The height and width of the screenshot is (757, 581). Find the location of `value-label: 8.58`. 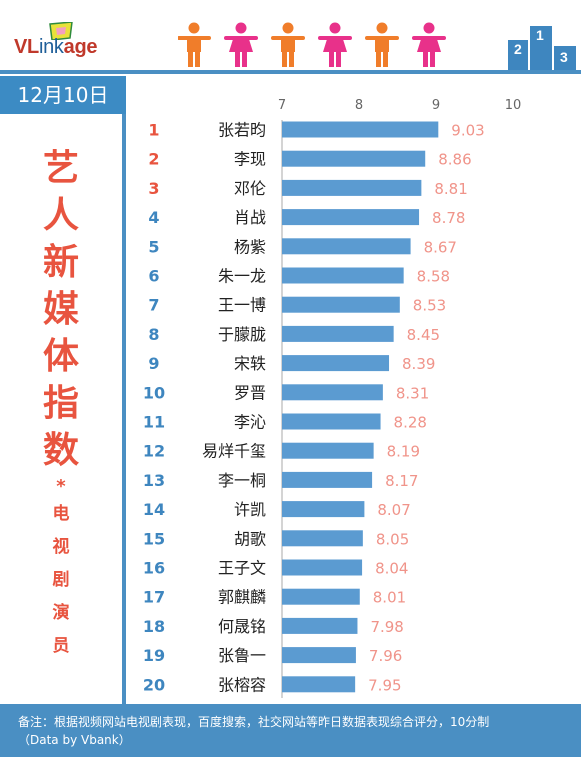

value-label: 8.58 is located at coordinates (433, 277).